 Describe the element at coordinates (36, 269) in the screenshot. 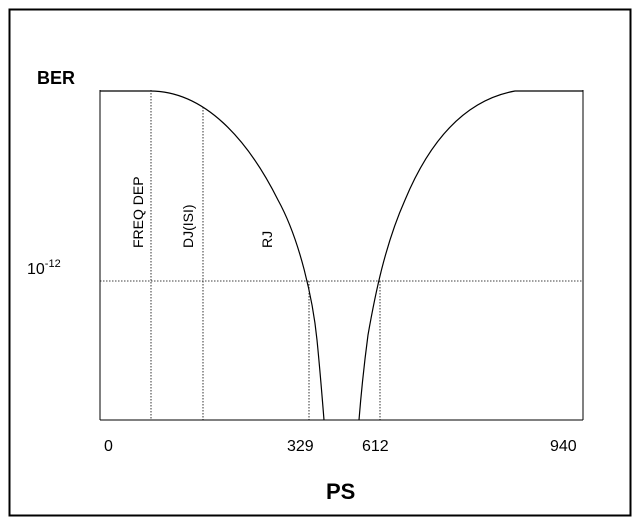

I see `ber-threshold-base: 10` at that location.